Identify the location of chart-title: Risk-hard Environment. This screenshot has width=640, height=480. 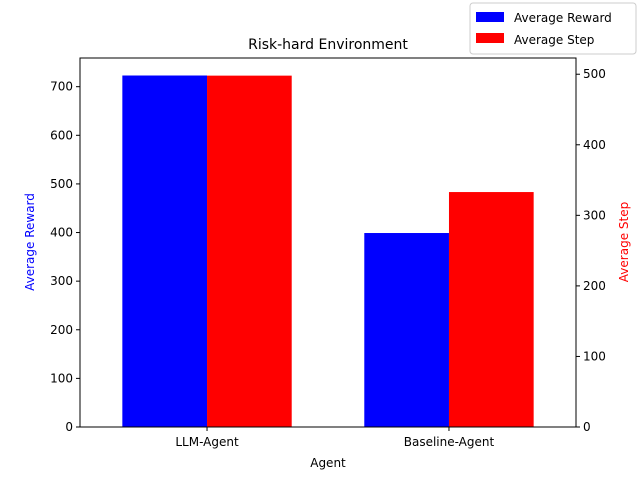
(328, 45).